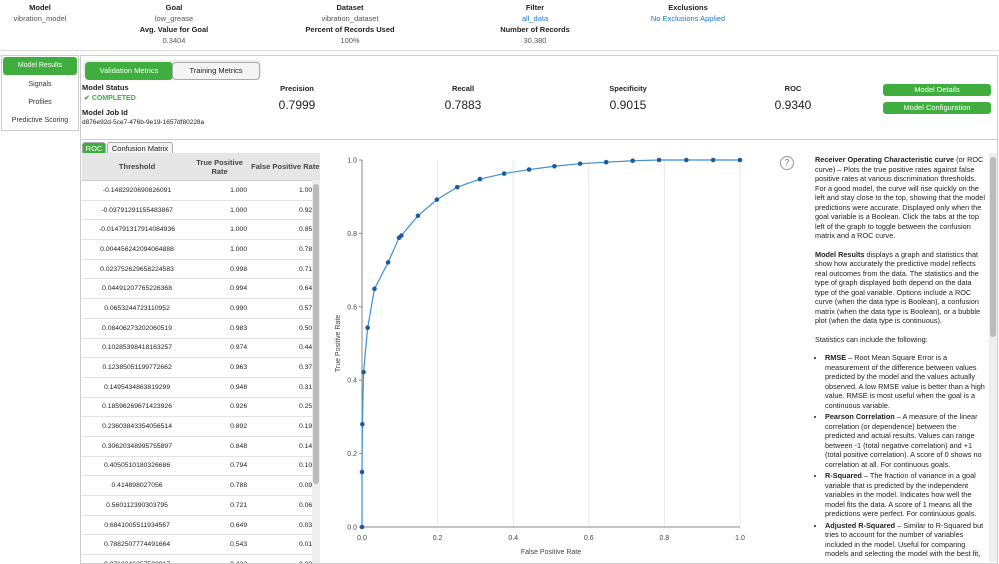 This screenshot has height=564, width=999. Describe the element at coordinates (860, 525) in the screenshot. I see `bold-text: Adjusted R-Squared` at that location.